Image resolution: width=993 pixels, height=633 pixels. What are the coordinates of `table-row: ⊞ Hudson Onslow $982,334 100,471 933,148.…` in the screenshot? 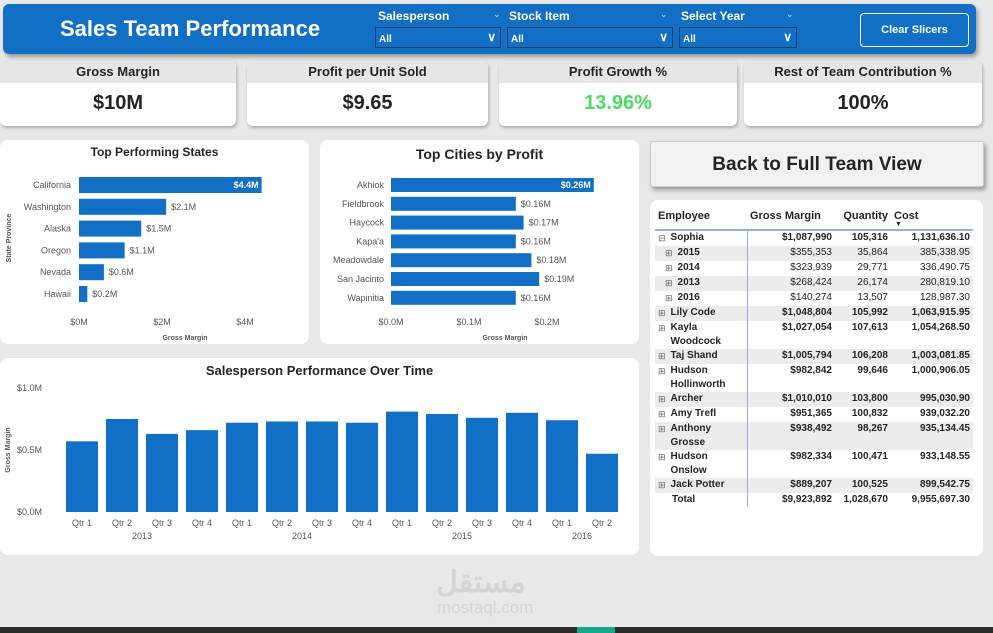 It's located at (814, 464).